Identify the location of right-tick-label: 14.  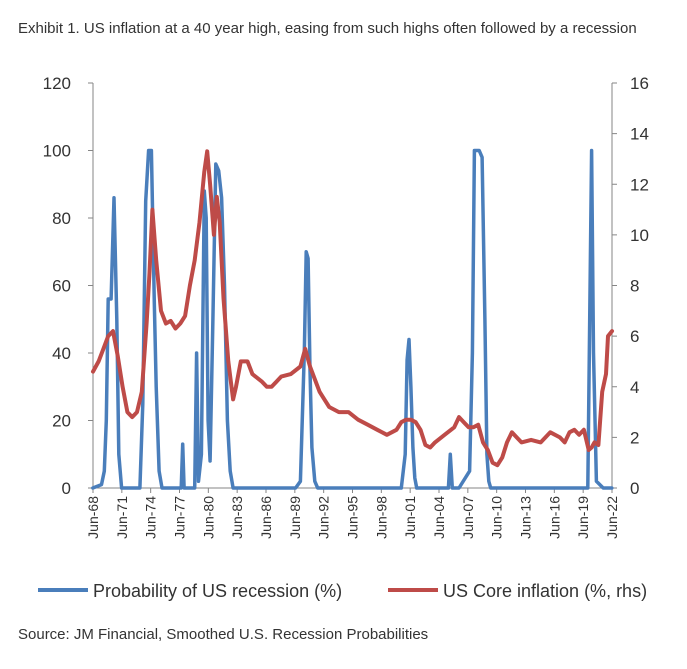
(639, 134).